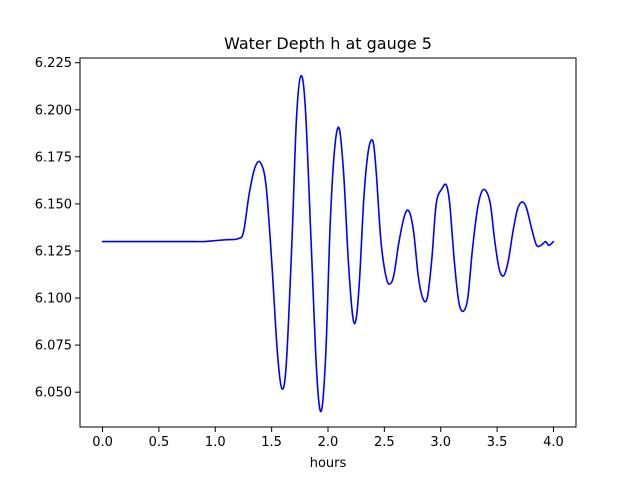 Image resolution: width=640 pixels, height=480 pixels. Describe the element at coordinates (384, 442) in the screenshot. I see `x-tick-label: 2.5` at that location.